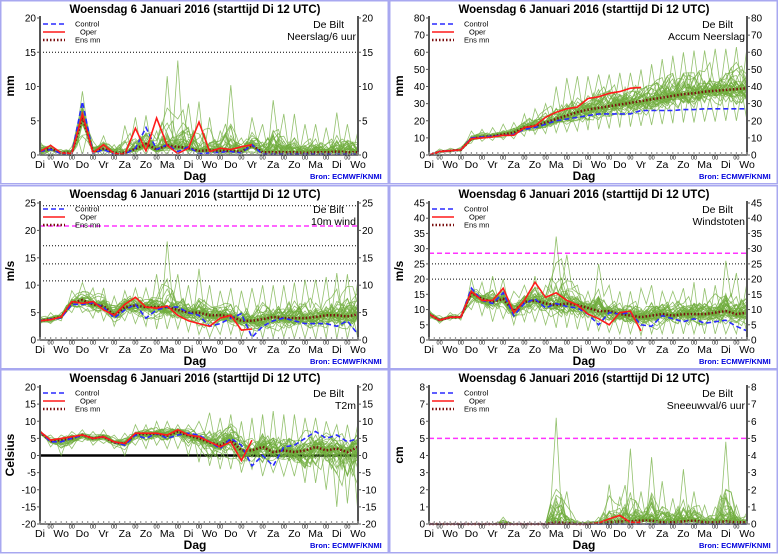 The width and height of the screenshot is (778, 554). What do you see at coordinates (195, 361) in the screenshot?
I see `x-axis-label: Dag` at bounding box center [195, 361].